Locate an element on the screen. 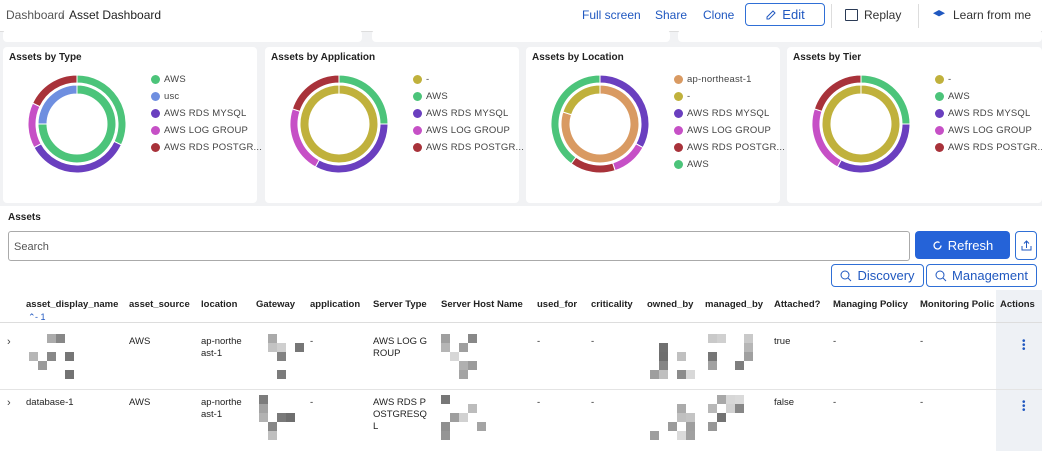 Image resolution: width=1042 pixels, height=451 pixels. management-button: Management is located at coordinates (981, 275).